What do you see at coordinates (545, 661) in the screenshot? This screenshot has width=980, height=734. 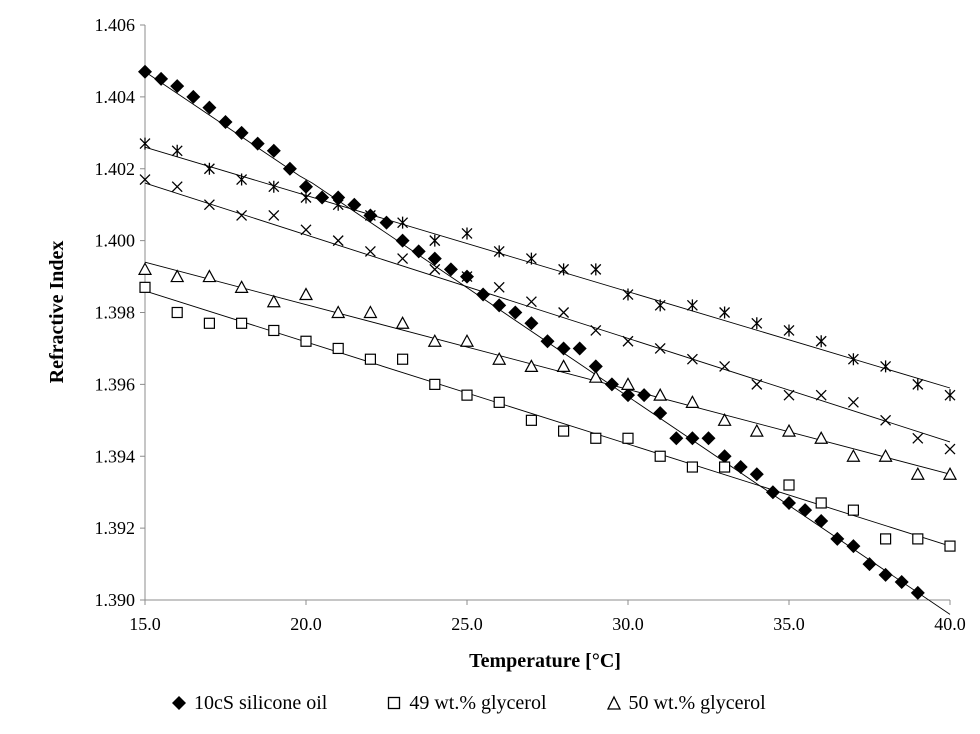 I see `x-axis-title: Temperature [°C]` at bounding box center [545, 661].